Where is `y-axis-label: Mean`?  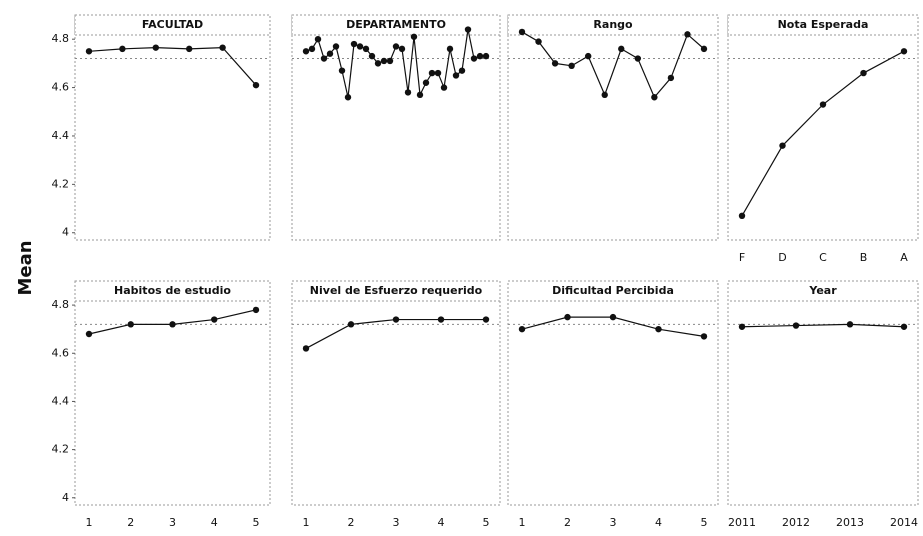 y-axis-label: Mean is located at coordinates (25, 267).